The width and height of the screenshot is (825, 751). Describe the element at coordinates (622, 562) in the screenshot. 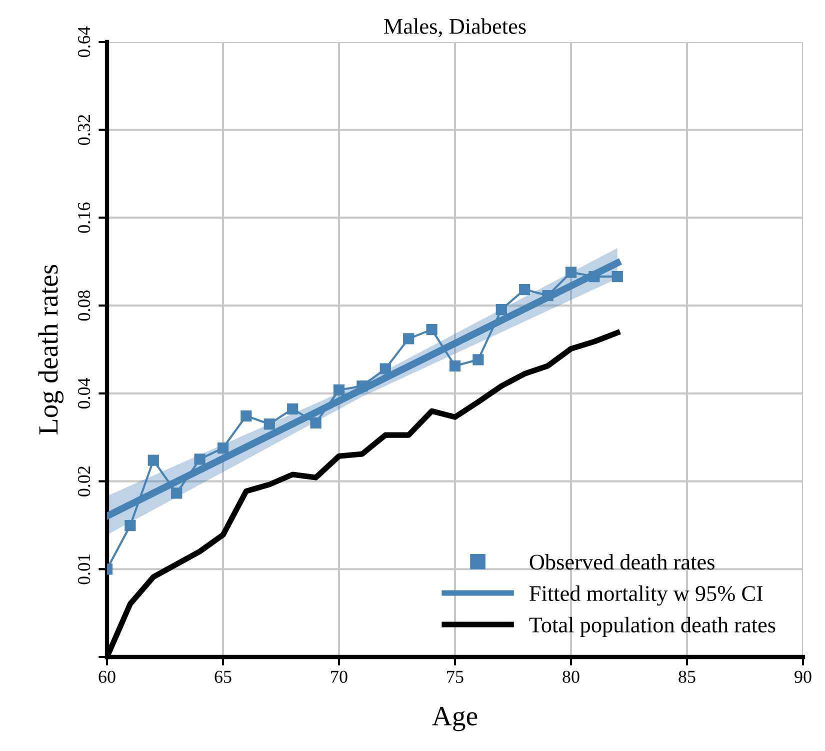

I see `legend-label: Observed death rates` at that location.